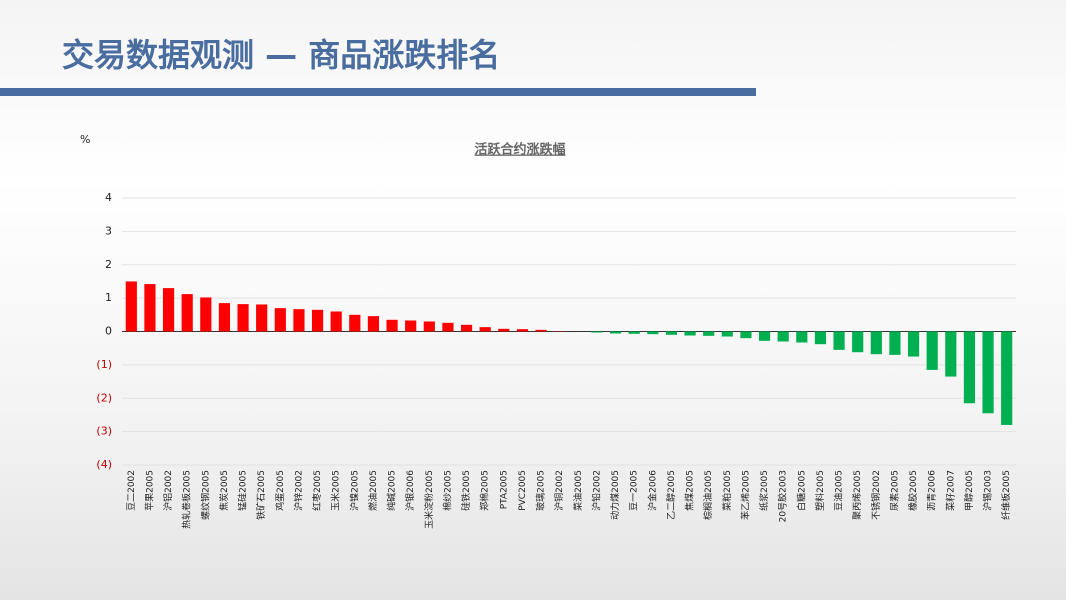 This screenshot has width=1066, height=600. Describe the element at coordinates (913, 490) in the screenshot. I see `x-tick-label: 橡胶2005` at that location.